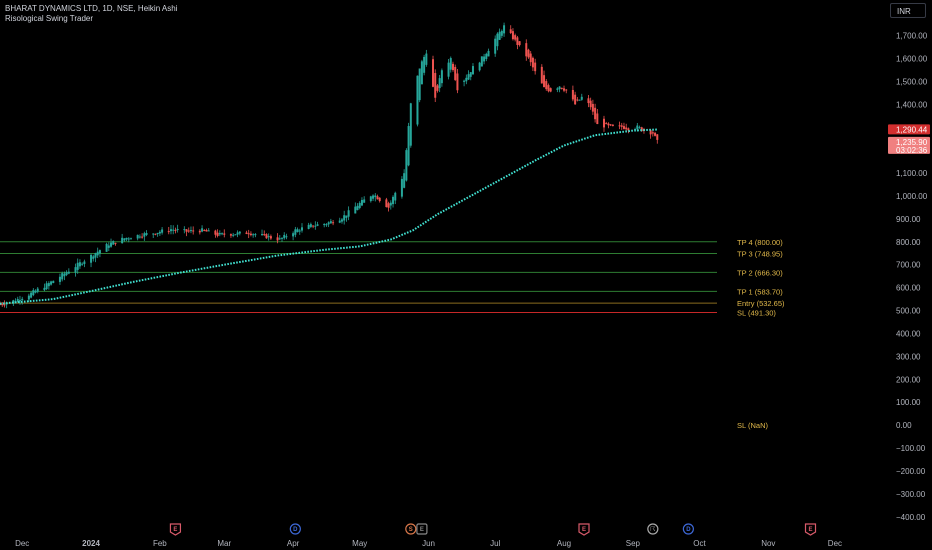 The image size is (932, 550). Describe the element at coordinates (908, 356) in the screenshot. I see `y-tick-label: 300.00` at that location.